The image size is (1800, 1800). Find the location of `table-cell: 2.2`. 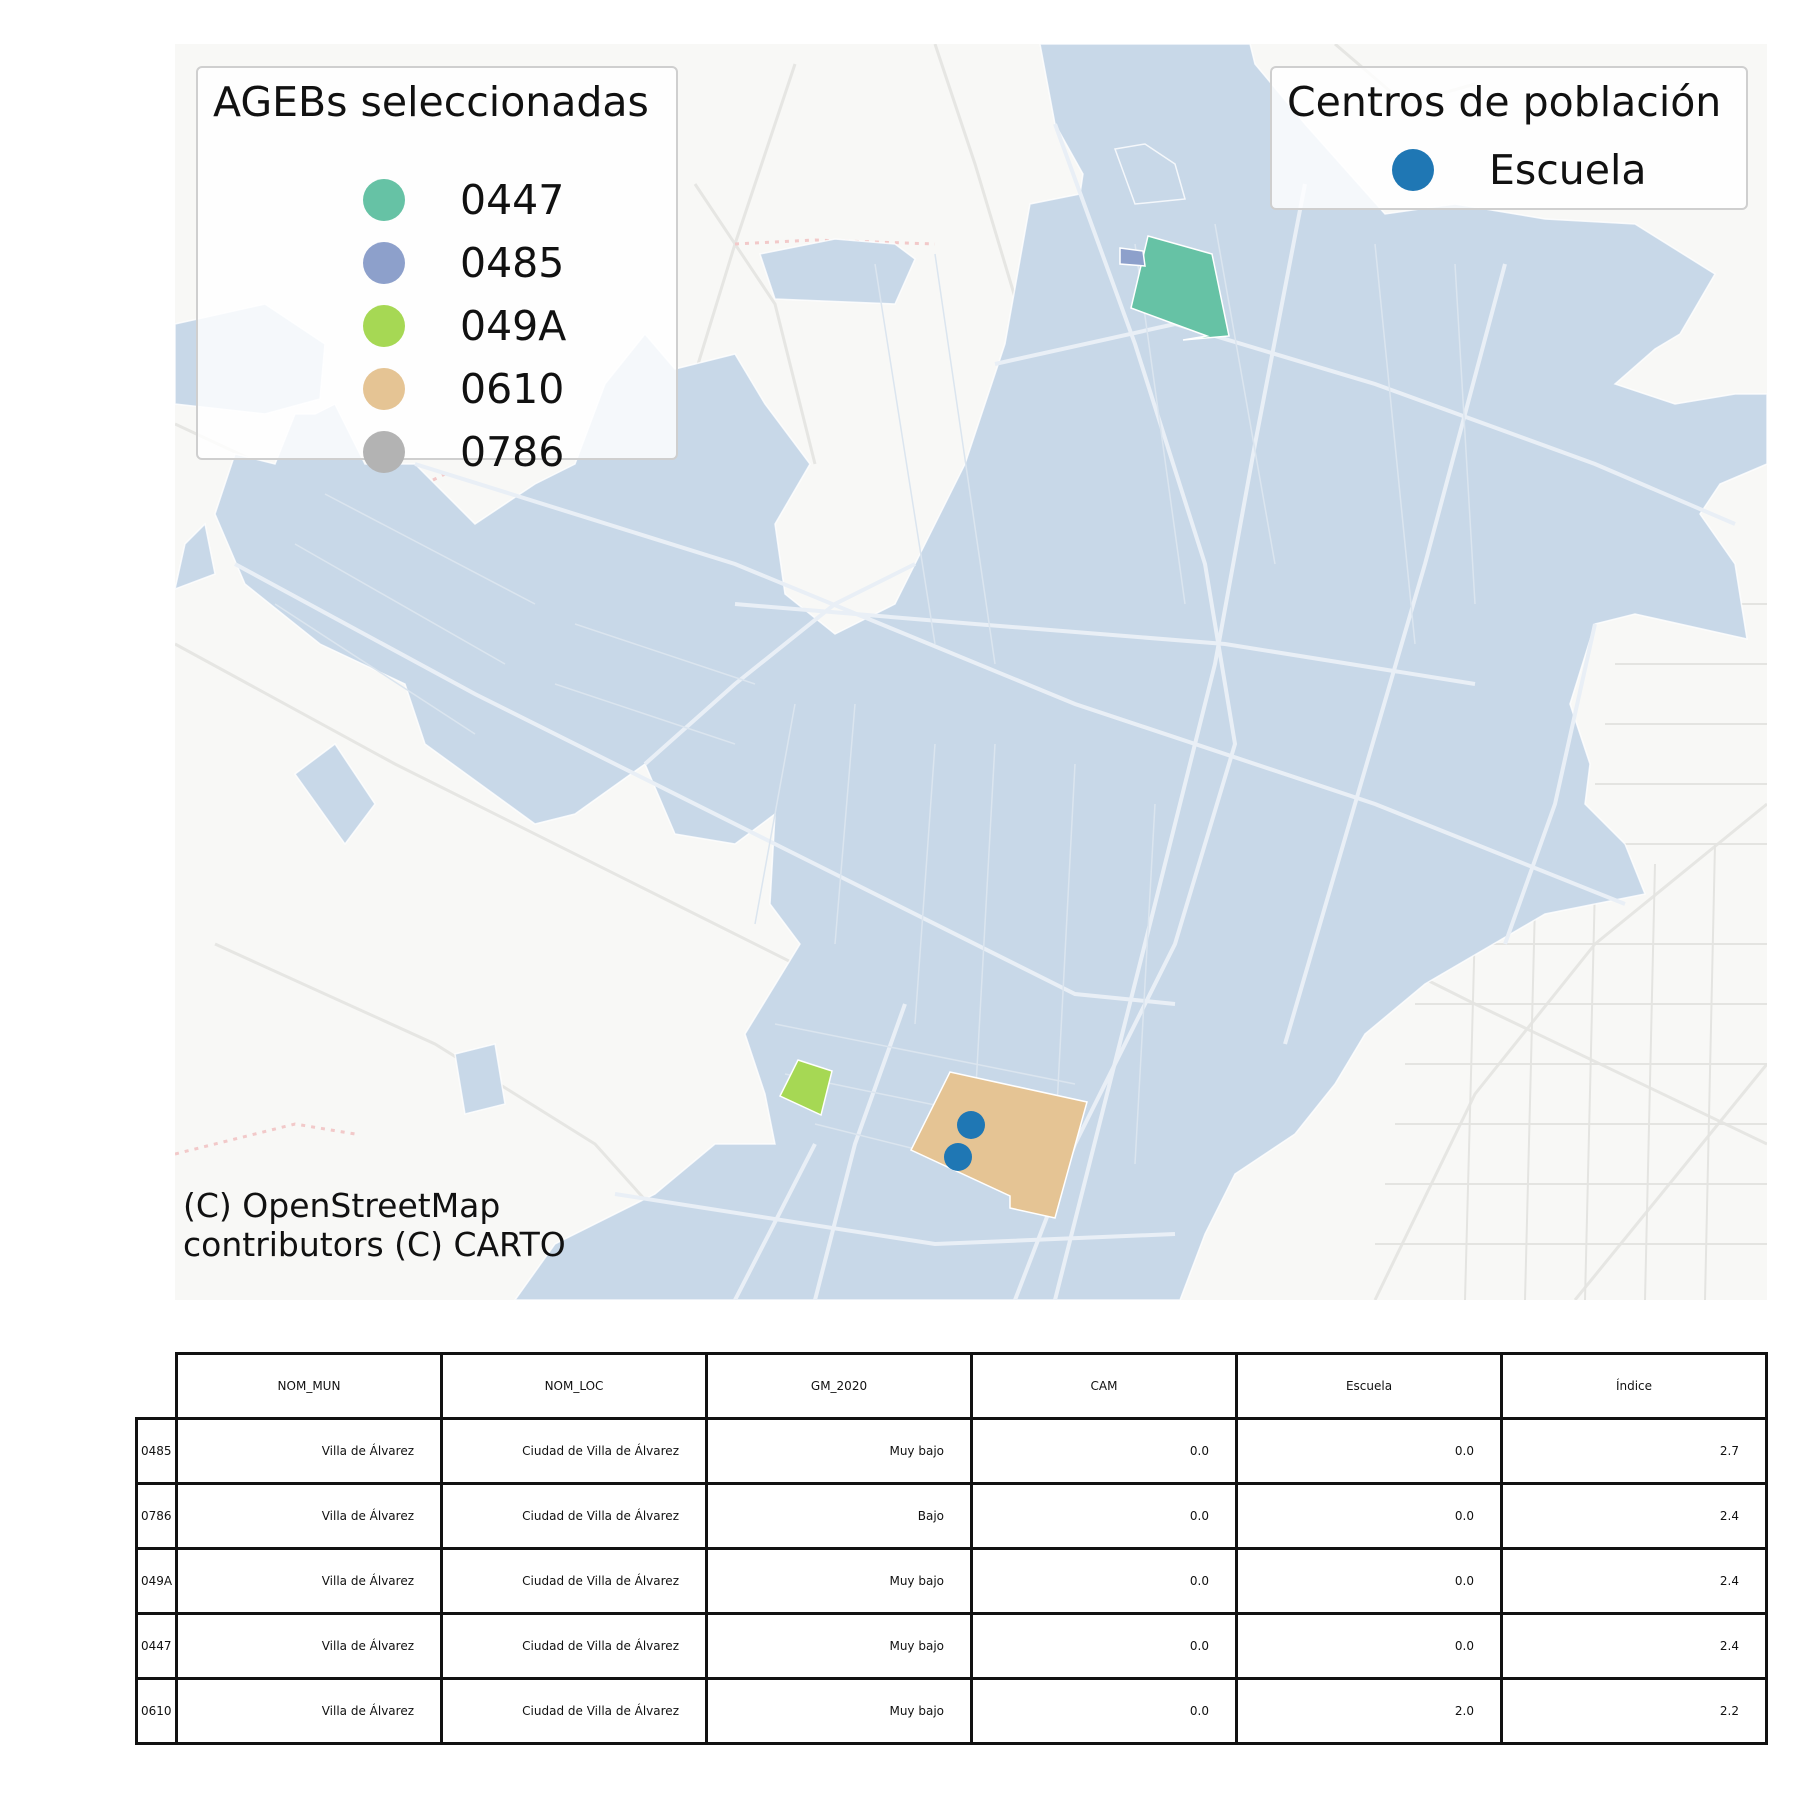

table-cell: 2.2 is located at coordinates (1634, 1711).